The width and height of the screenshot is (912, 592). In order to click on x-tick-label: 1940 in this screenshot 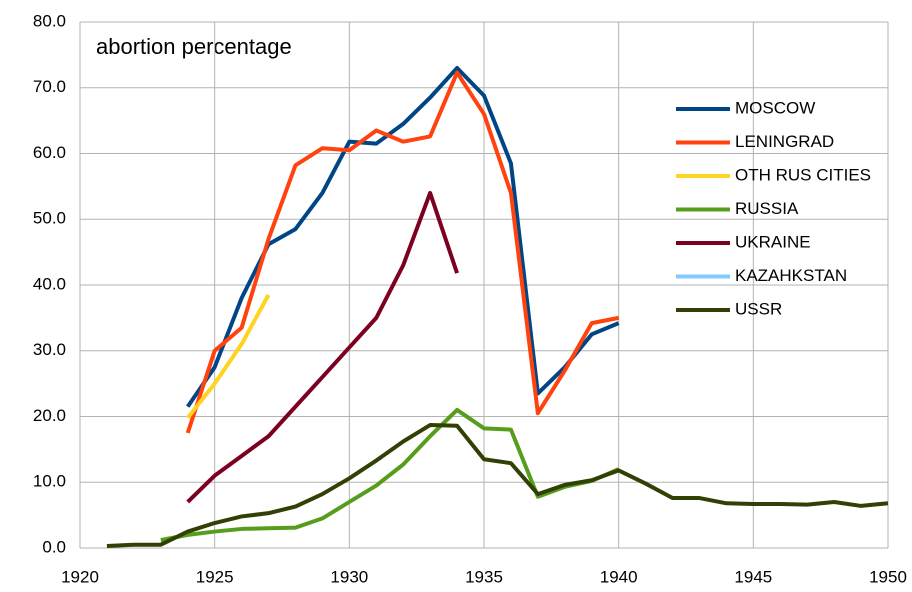, I will do `click(619, 576)`.